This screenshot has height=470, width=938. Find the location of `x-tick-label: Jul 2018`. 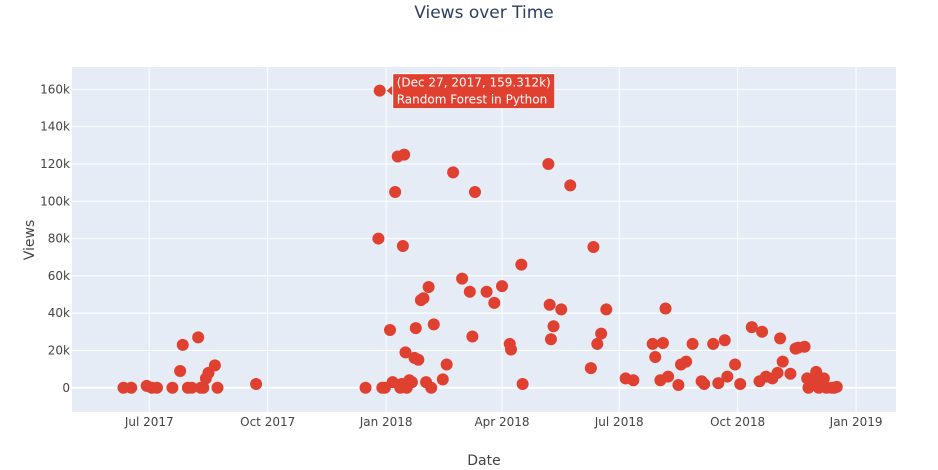

x-tick-label: Jul 2018 is located at coordinates (619, 422).